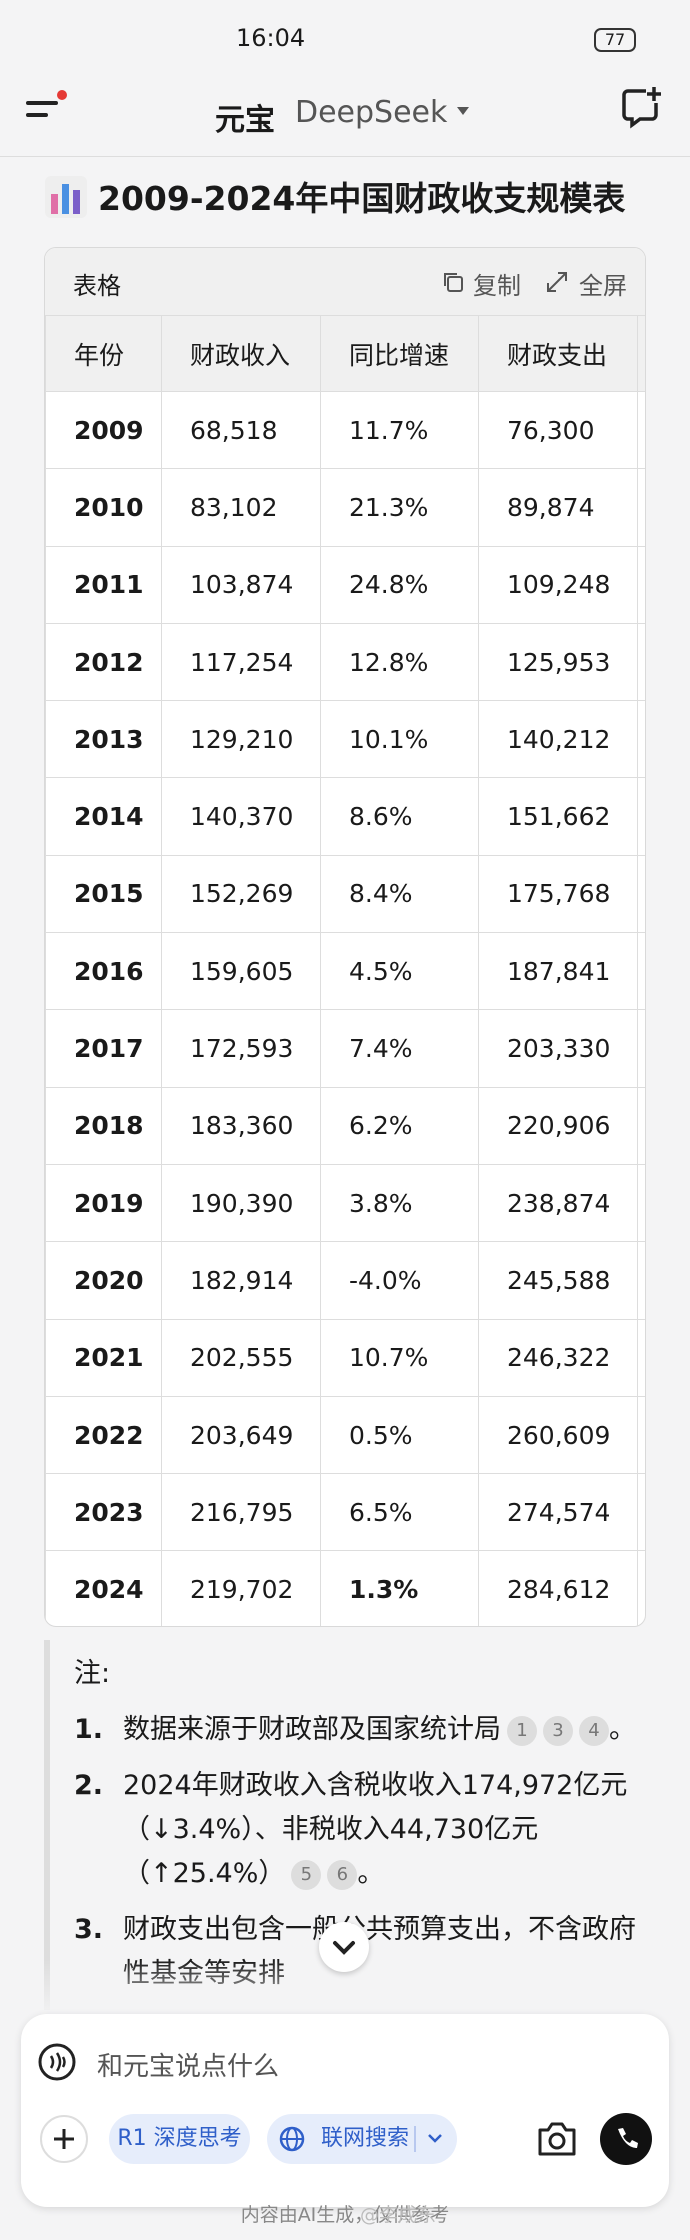 The height and width of the screenshot is (2240, 690). What do you see at coordinates (399, 662) in the screenshot?
I see `table-cell: 12.8%` at bounding box center [399, 662].